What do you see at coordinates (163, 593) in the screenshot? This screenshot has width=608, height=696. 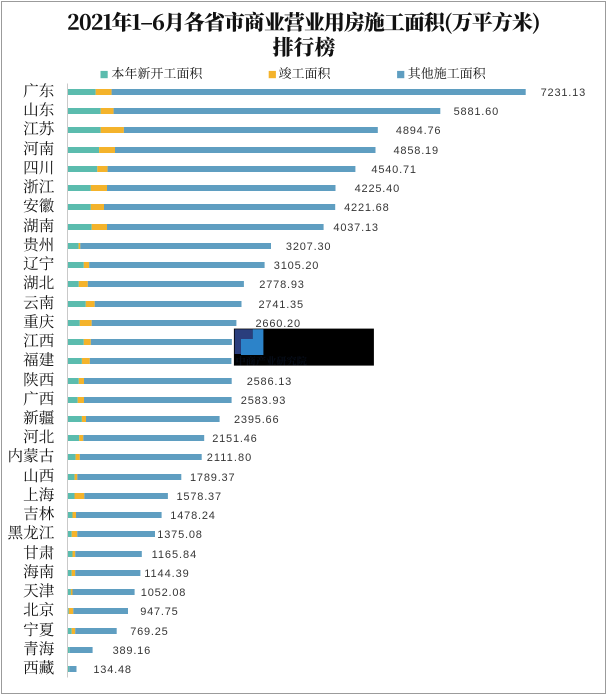 I see `svg-text: 1052.08` at bounding box center [163, 593].